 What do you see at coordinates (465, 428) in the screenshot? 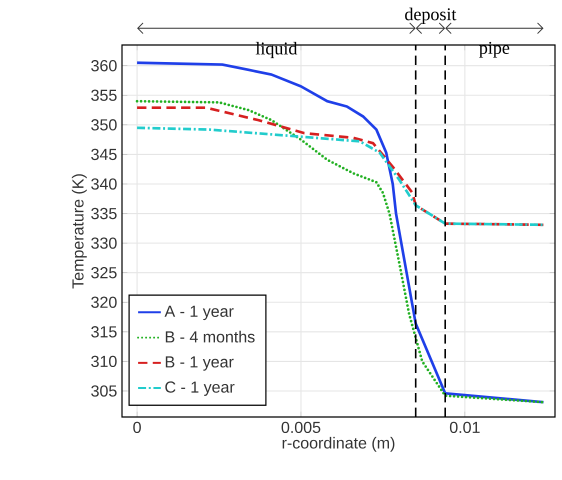
I see `x-tick-label: 0.01` at bounding box center [465, 428].